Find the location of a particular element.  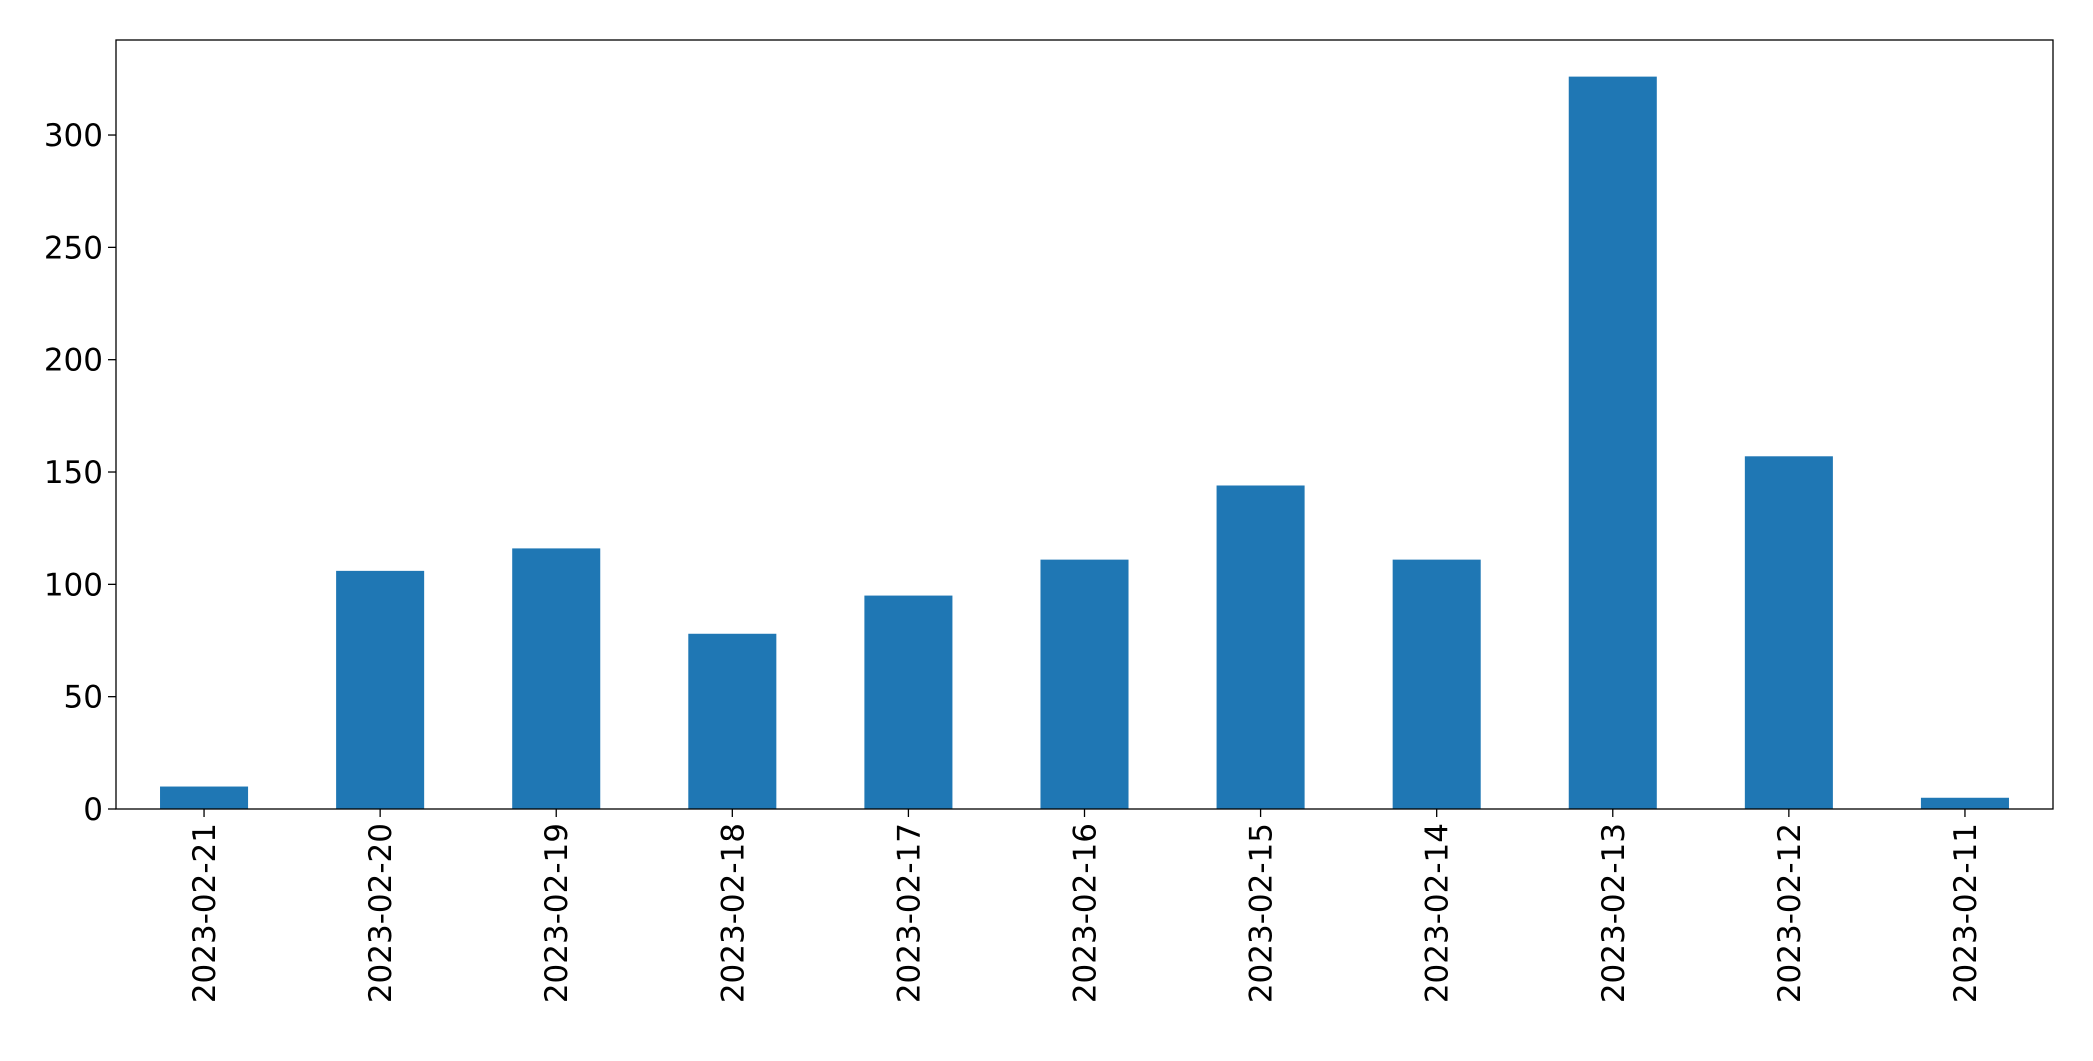

y-tick-label: 250 is located at coordinates (73, 248).